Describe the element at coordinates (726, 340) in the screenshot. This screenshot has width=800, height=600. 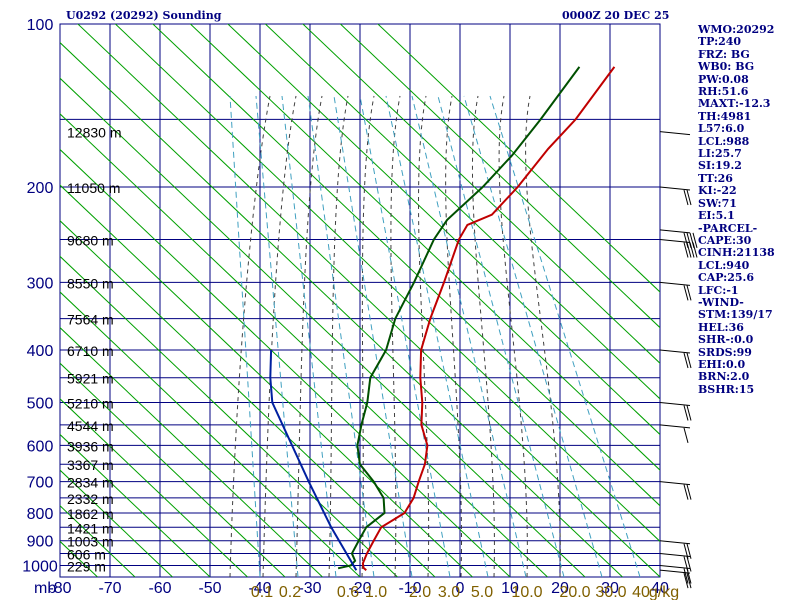
I see `index-line: SHR-:0.0` at that location.